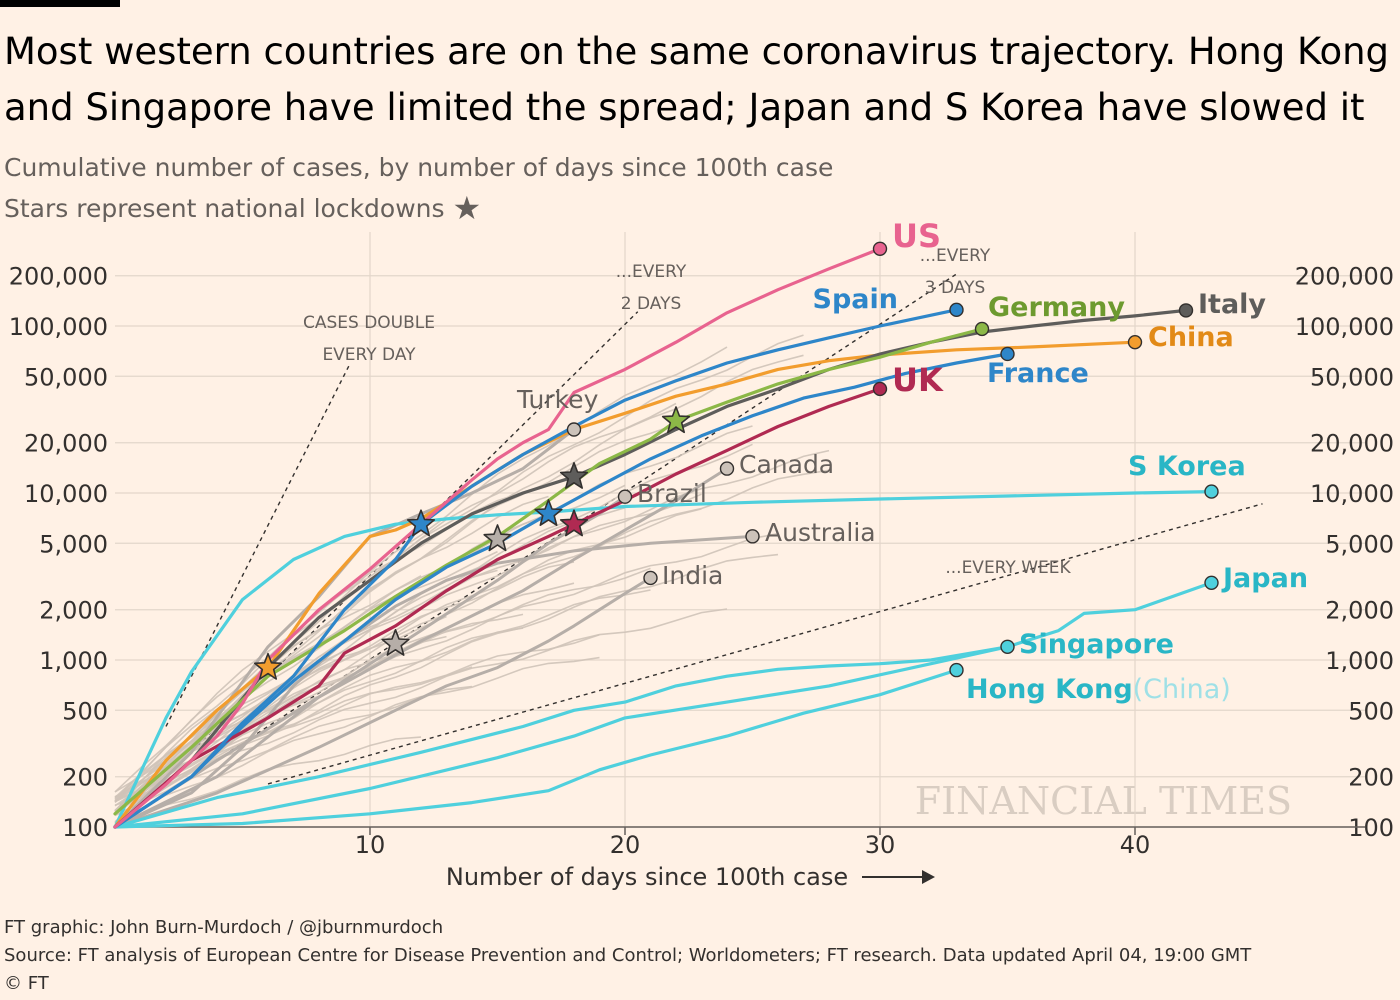 The height and width of the screenshot is (1000, 1400). Describe the element at coordinates (548, 513) in the screenshot. I see `lockdown-star-france` at that location.